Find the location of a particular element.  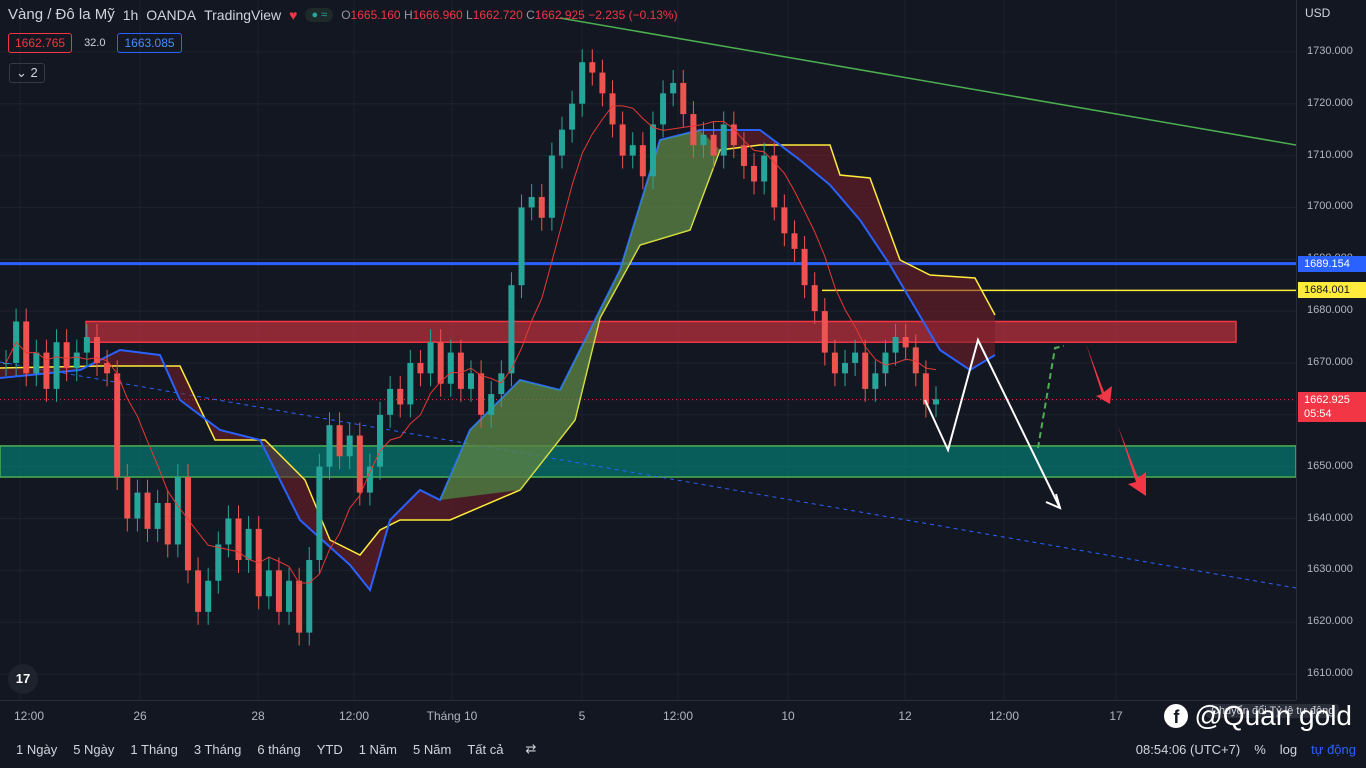

auto-toggle: tự động is located at coordinates (1333, 749).